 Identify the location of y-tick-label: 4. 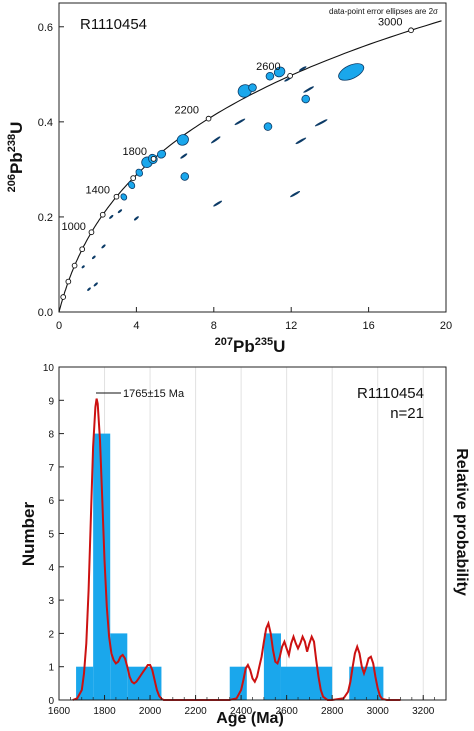
(51, 568).